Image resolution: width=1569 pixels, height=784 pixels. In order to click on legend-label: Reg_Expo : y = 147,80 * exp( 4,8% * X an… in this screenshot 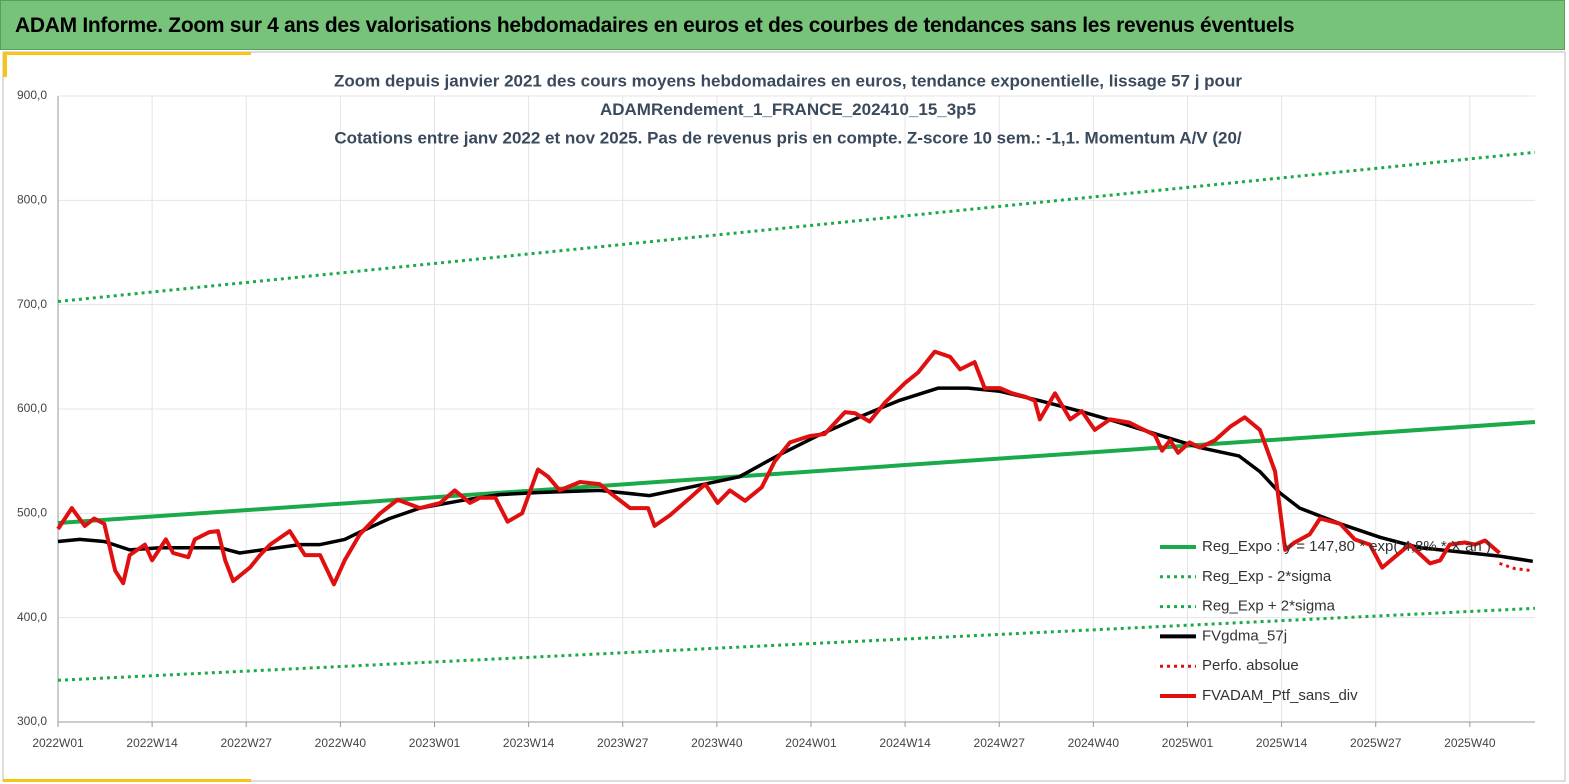, I will do `click(1346, 546)`.